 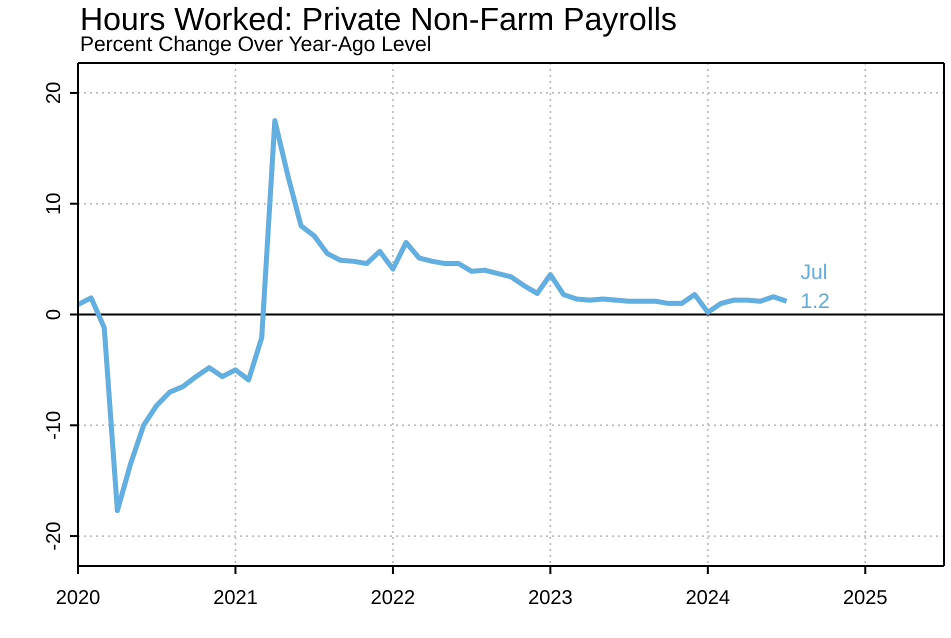 What do you see at coordinates (54, 314) in the screenshot?
I see `y-tick-label: 0` at bounding box center [54, 314].